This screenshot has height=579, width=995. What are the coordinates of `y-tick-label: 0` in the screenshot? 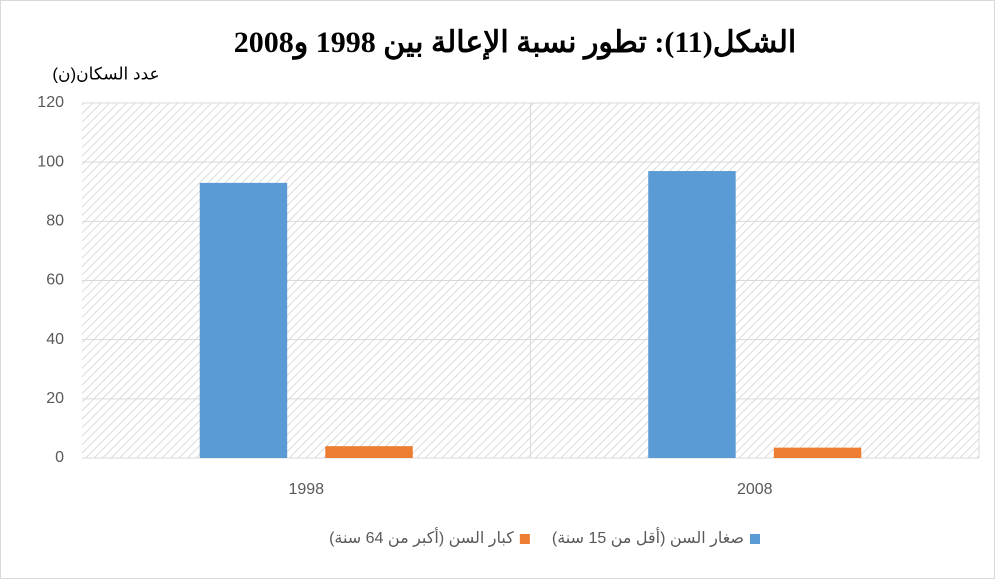 It's located at (59, 457).